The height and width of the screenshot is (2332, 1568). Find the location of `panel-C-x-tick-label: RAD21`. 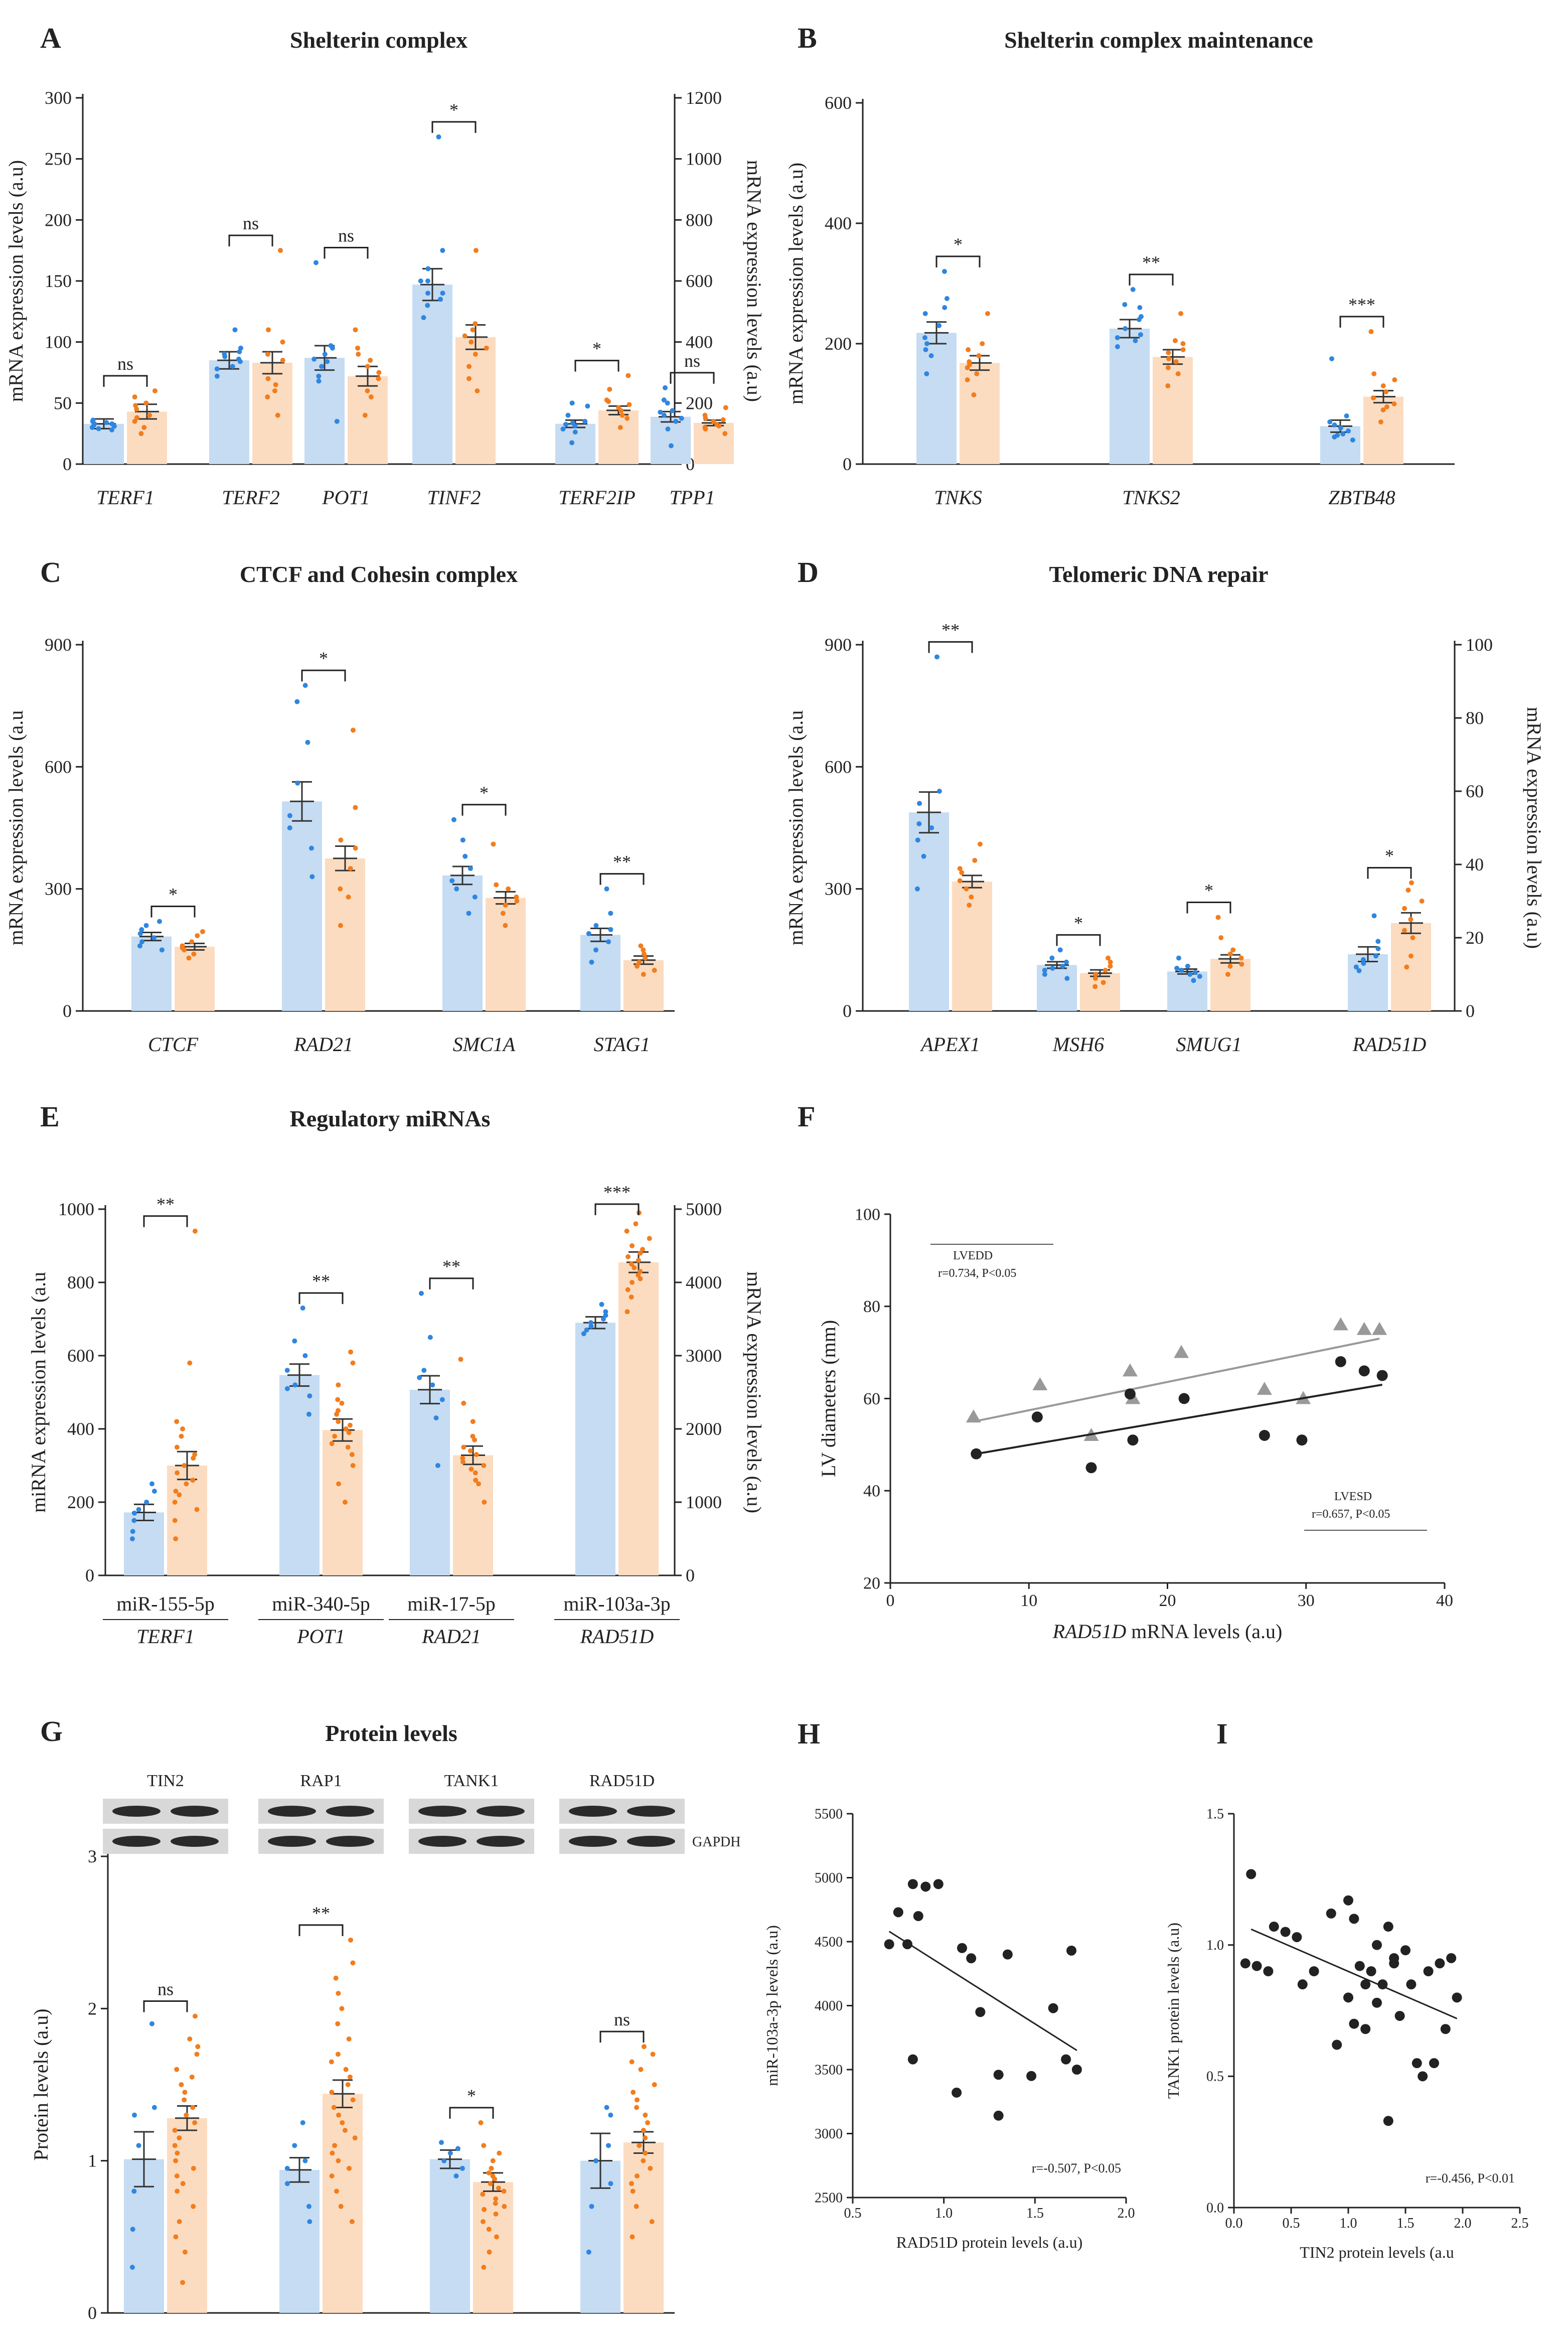

panel-C-x-tick-label: RAD21 is located at coordinates (323, 1044).